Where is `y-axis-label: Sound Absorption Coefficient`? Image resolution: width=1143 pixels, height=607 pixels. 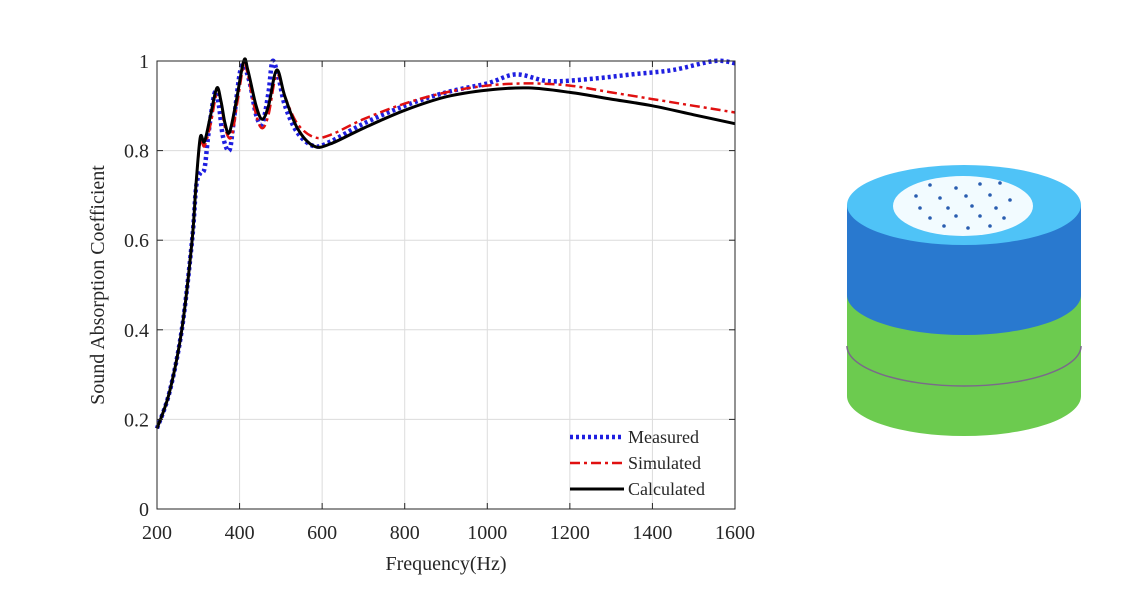 y-axis-label: Sound Absorption Coefficient is located at coordinates (98, 285).